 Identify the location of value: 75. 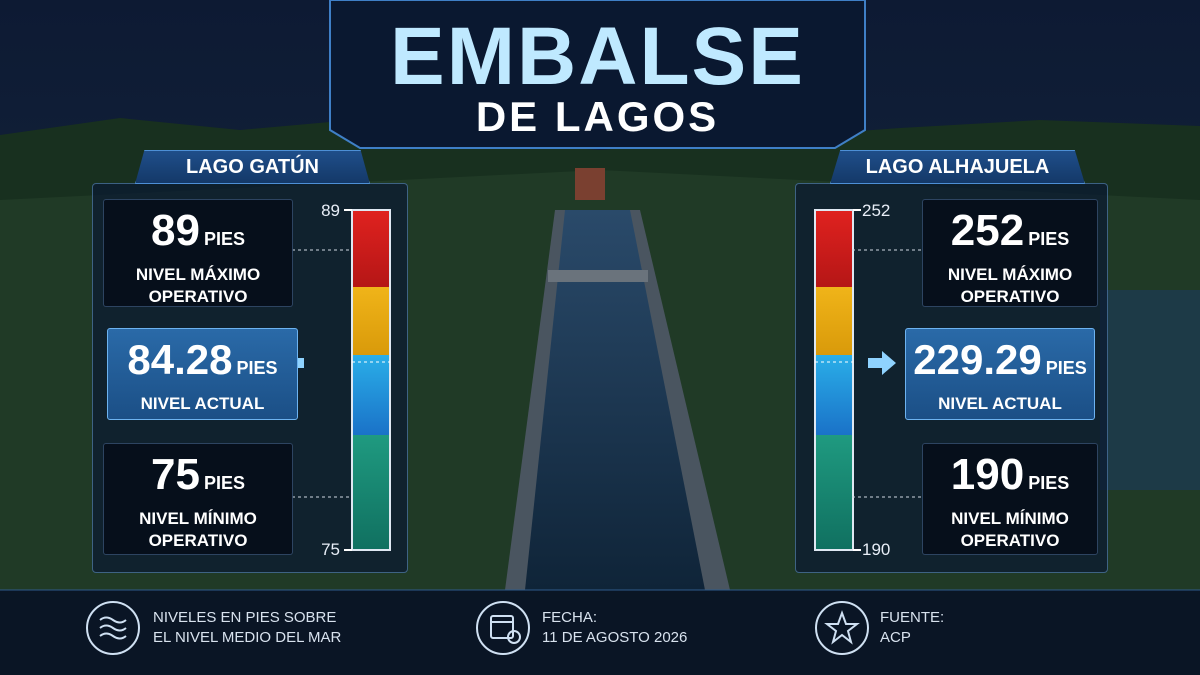
(175, 474).